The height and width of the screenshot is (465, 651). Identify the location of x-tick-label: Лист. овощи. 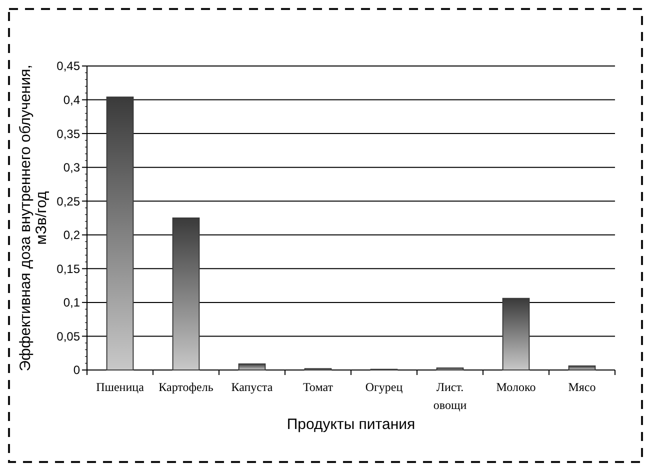
(450, 396).